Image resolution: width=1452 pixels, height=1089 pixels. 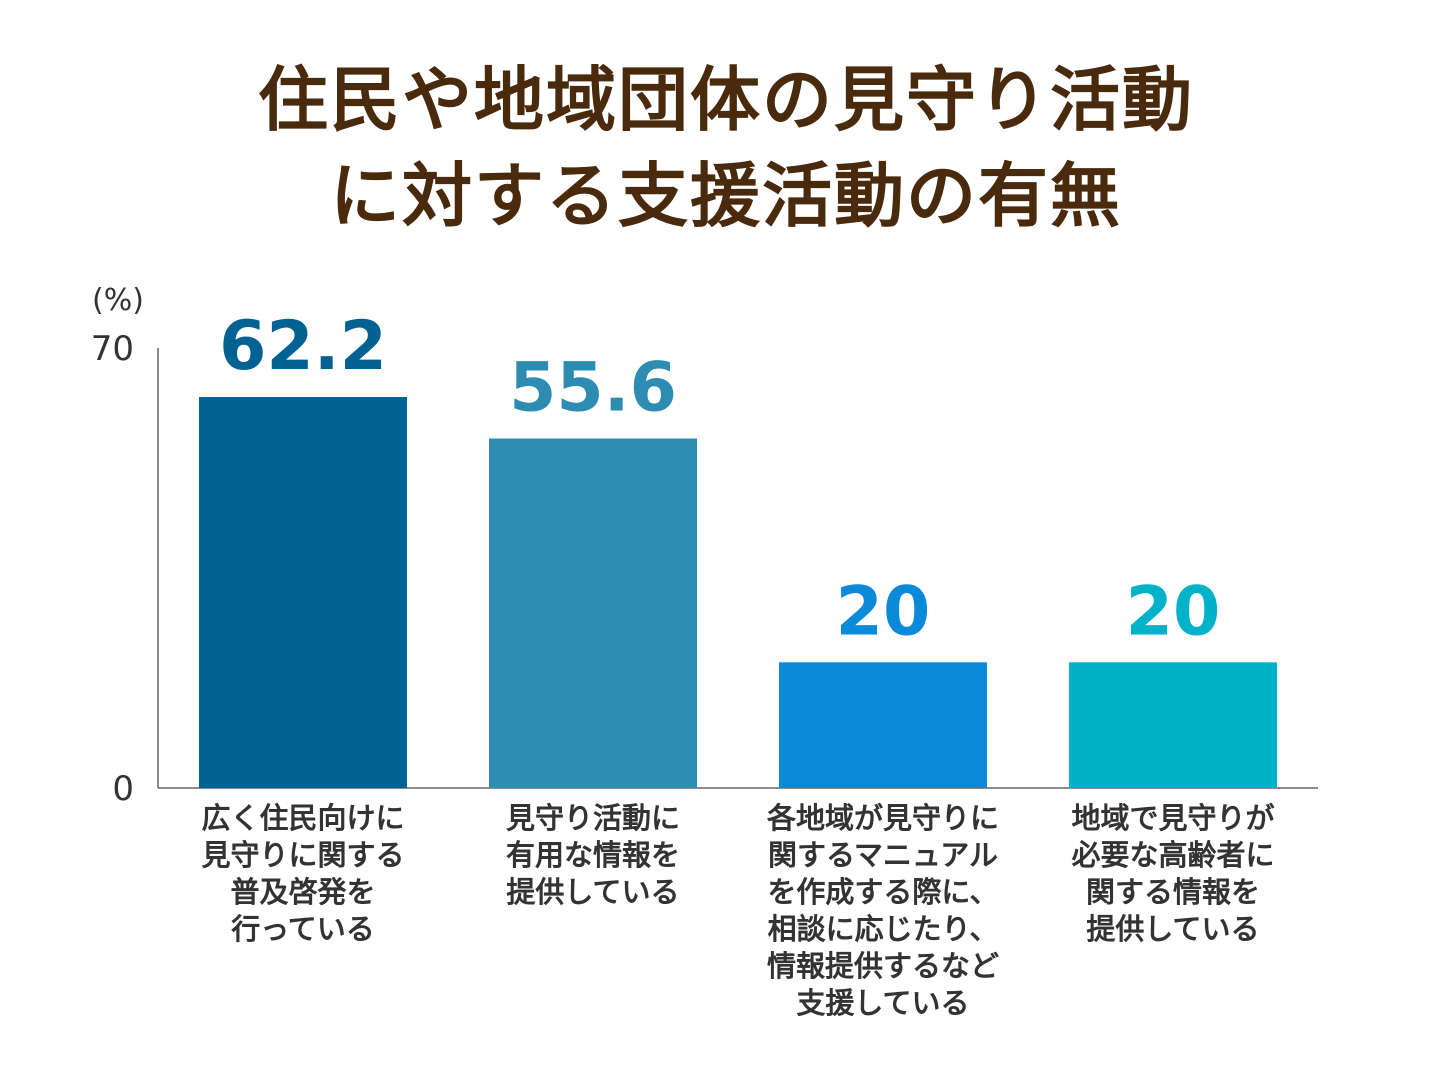 I want to click on x-category-label-line: 普及啓発を, so click(x=303, y=892).